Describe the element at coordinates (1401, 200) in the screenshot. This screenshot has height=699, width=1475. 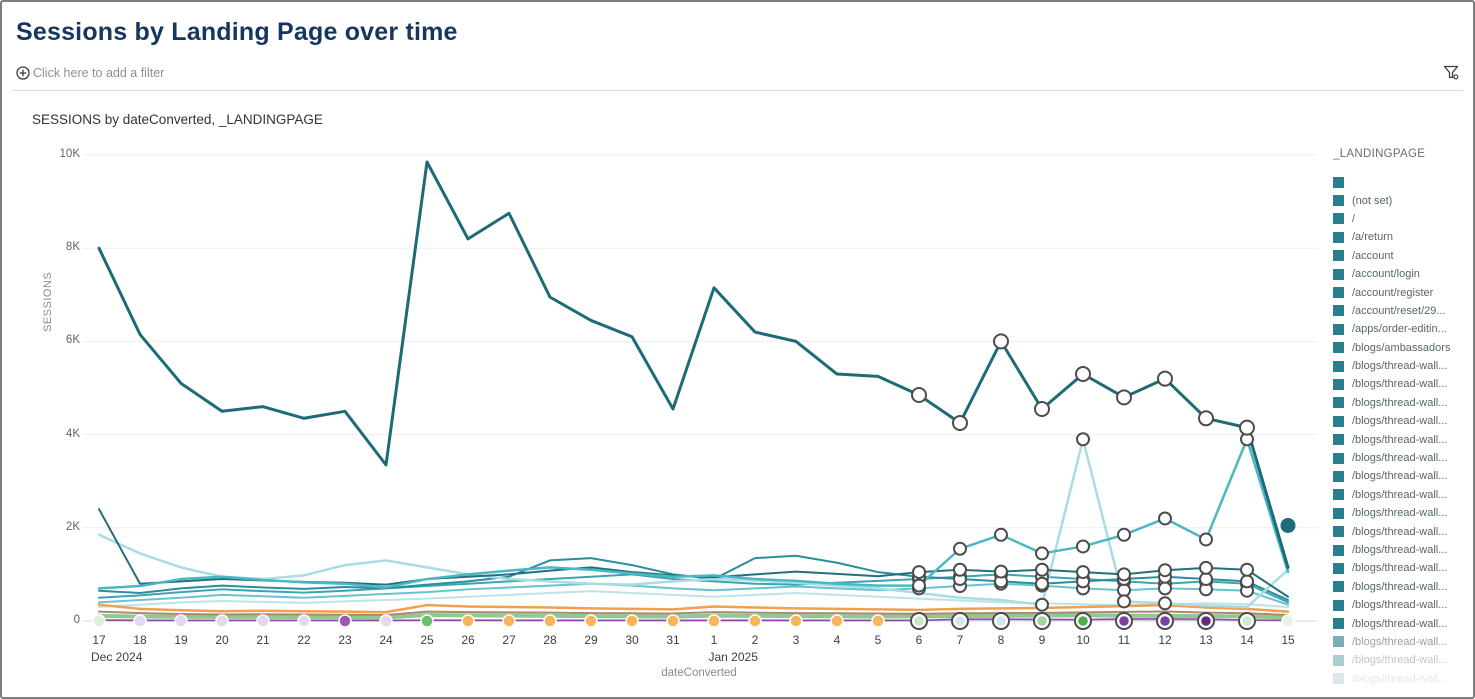
I see `legend-item: (not set)` at that location.